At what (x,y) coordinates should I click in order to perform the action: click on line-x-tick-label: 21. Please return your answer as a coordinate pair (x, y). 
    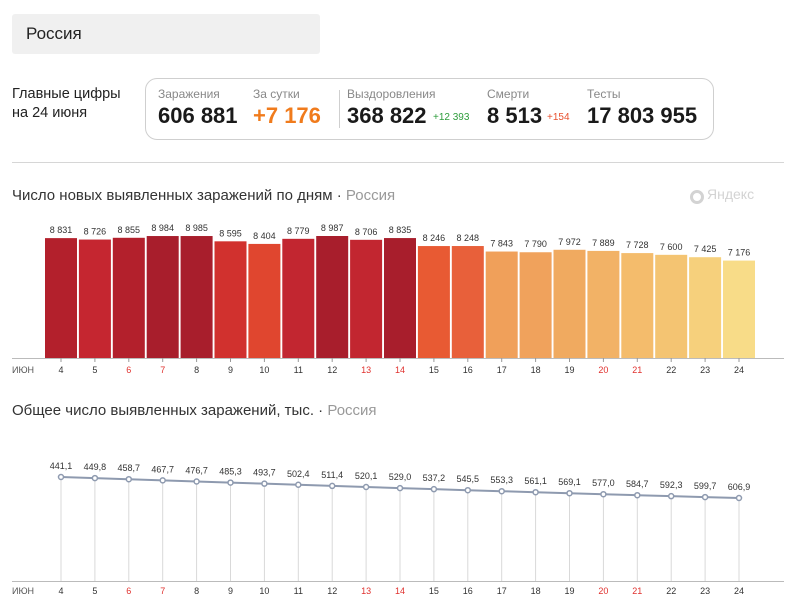
    Looking at the image, I should click on (637, 591).